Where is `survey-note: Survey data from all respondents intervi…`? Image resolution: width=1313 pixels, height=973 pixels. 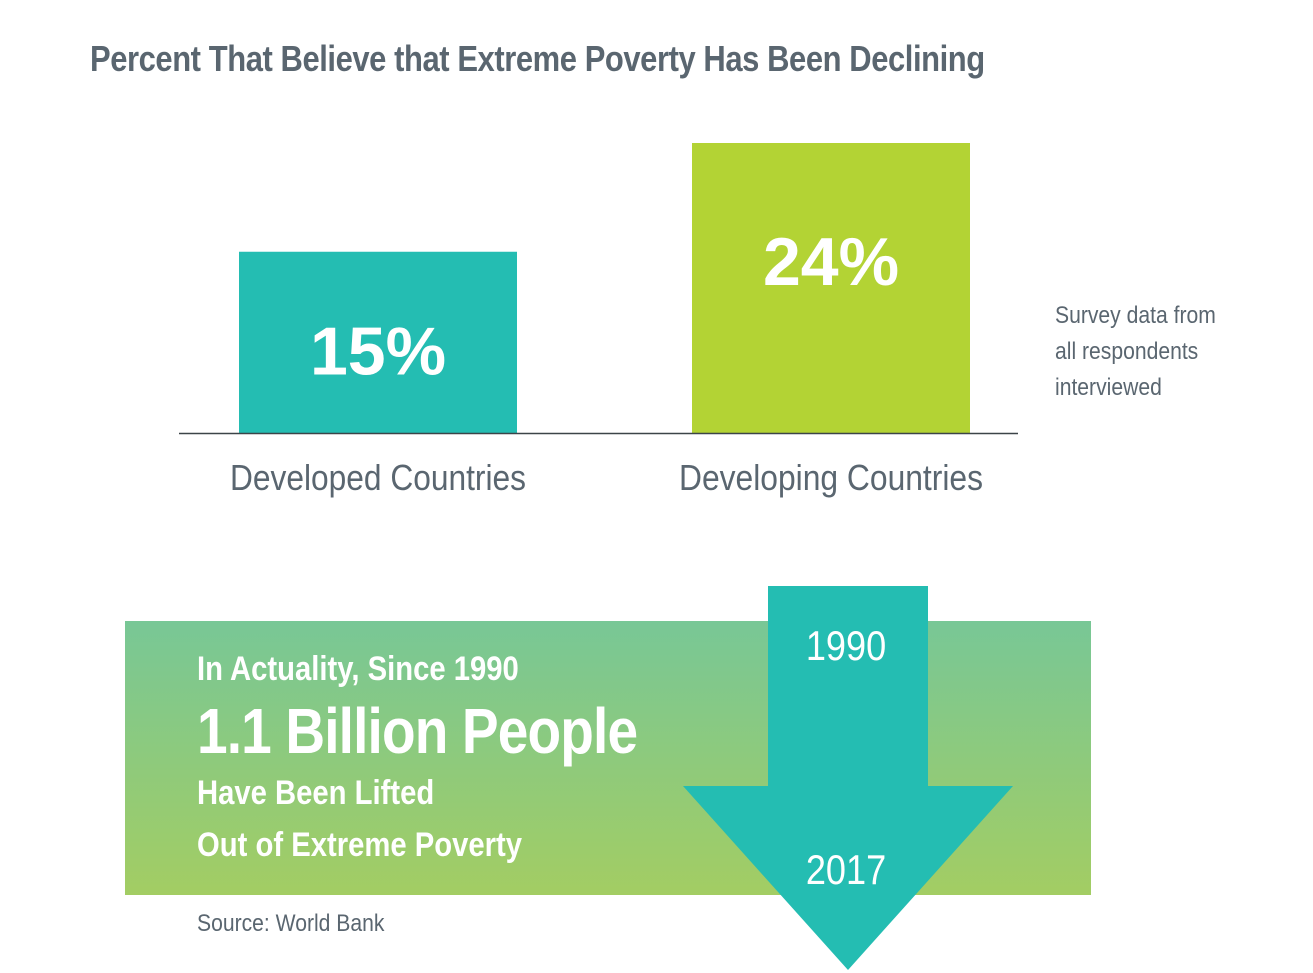 survey-note: Survey data from all respondents intervi… is located at coordinates (1135, 352).